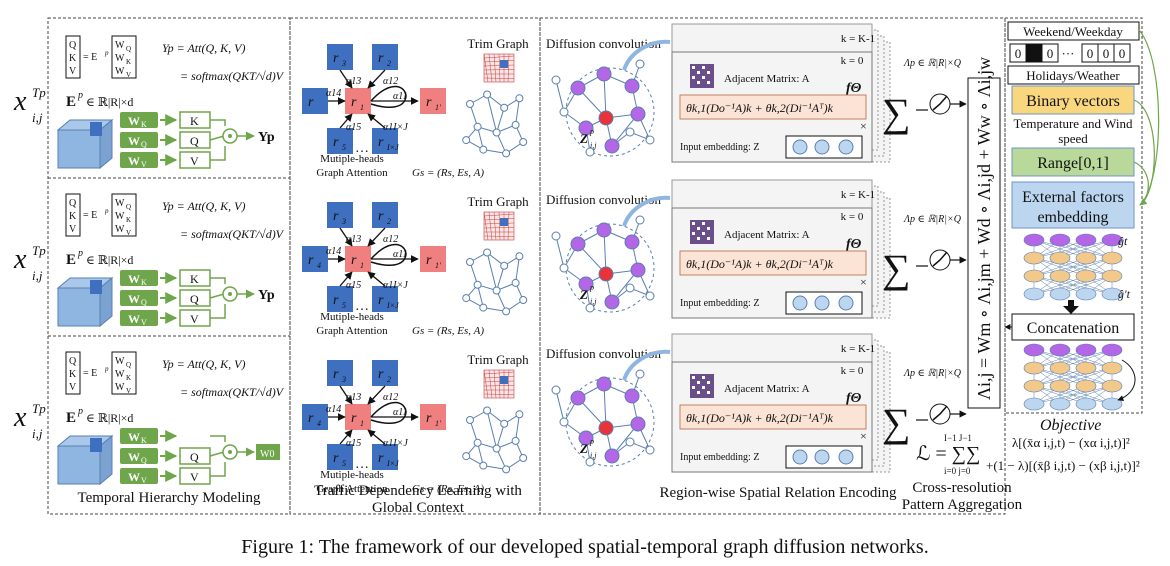  I want to click on proj-matrix-sub: K, so click(128, 220).